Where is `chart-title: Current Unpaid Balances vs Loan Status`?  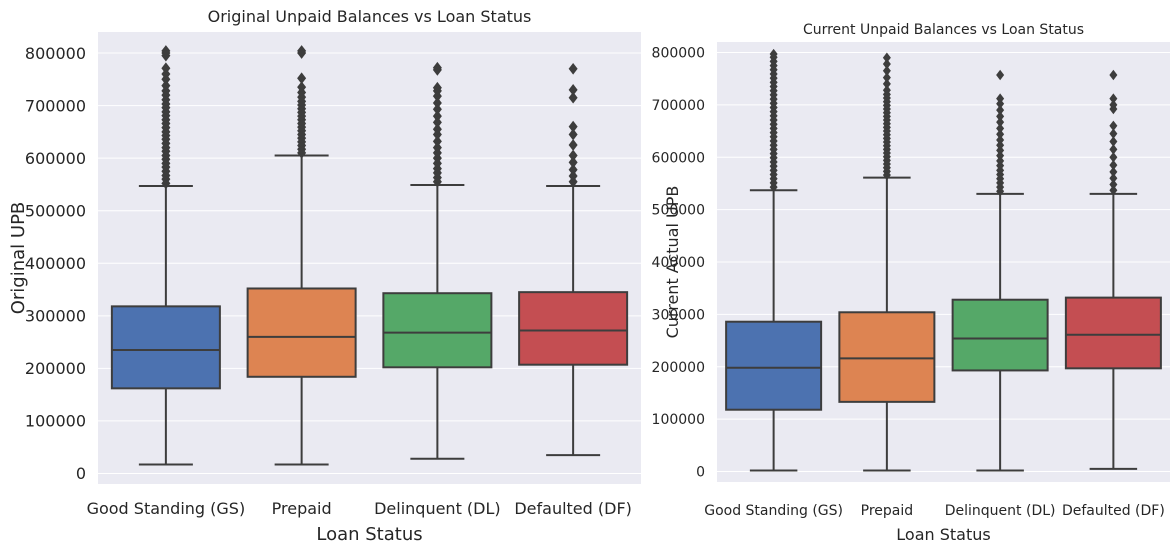
chart-title: Current Unpaid Balances vs Loan Status is located at coordinates (943, 30).